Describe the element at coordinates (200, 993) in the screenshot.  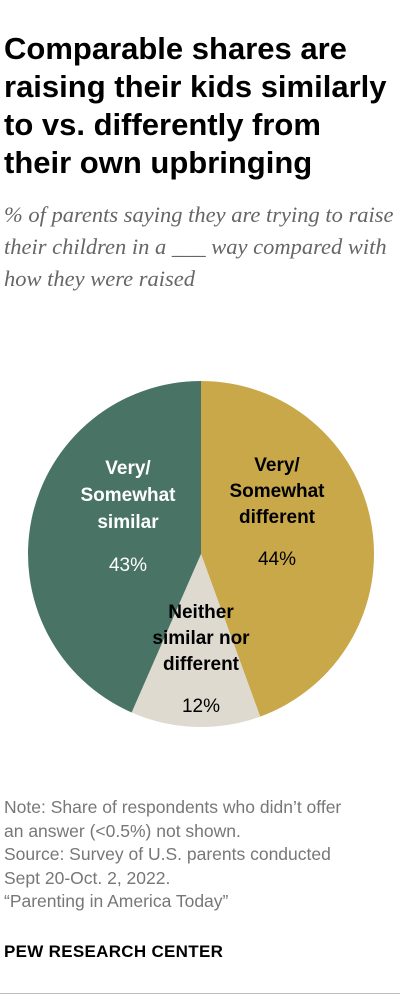
I see `bottom-divider` at that location.